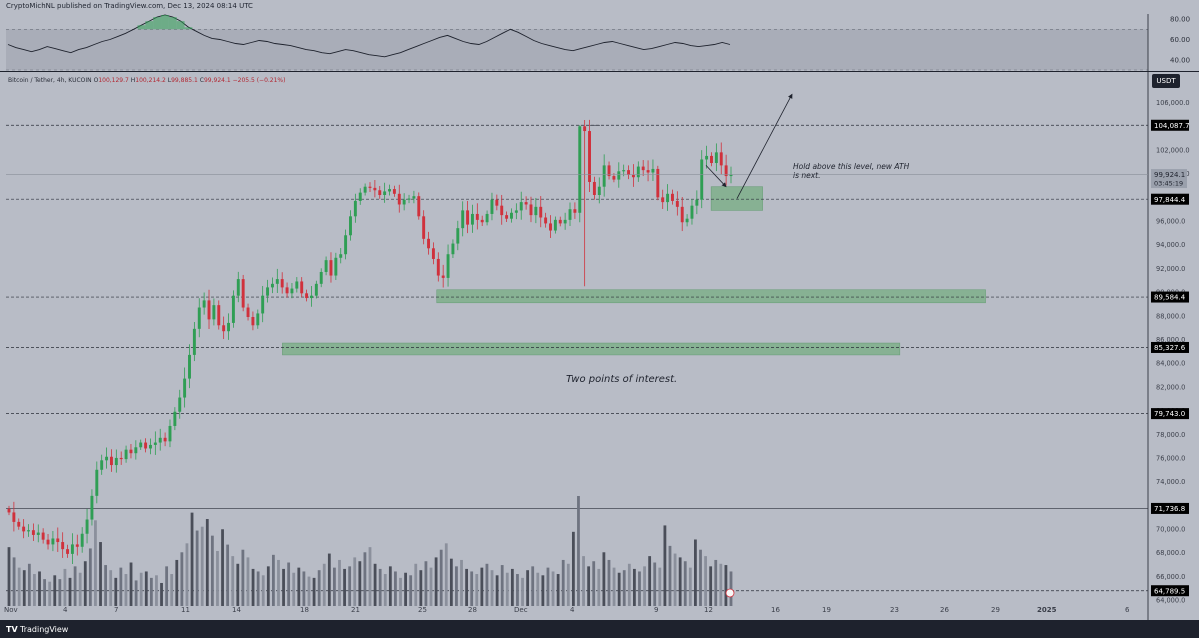  What do you see at coordinates (1173, 150) in the screenshot?
I see `price-tick-label: 102,000.0` at bounding box center [1173, 150].